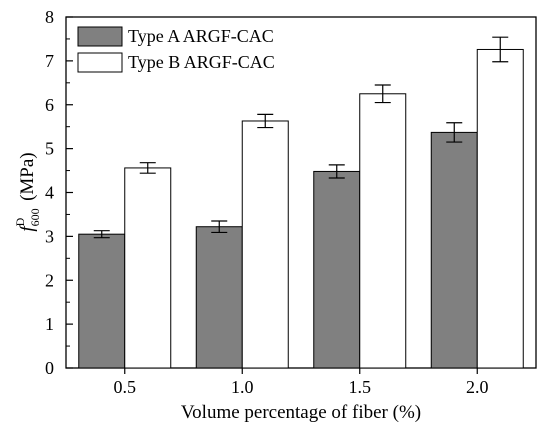 Image resolution: width=550 pixels, height=435 pixels. I want to click on y-tick-label: 2, so click(49, 280).